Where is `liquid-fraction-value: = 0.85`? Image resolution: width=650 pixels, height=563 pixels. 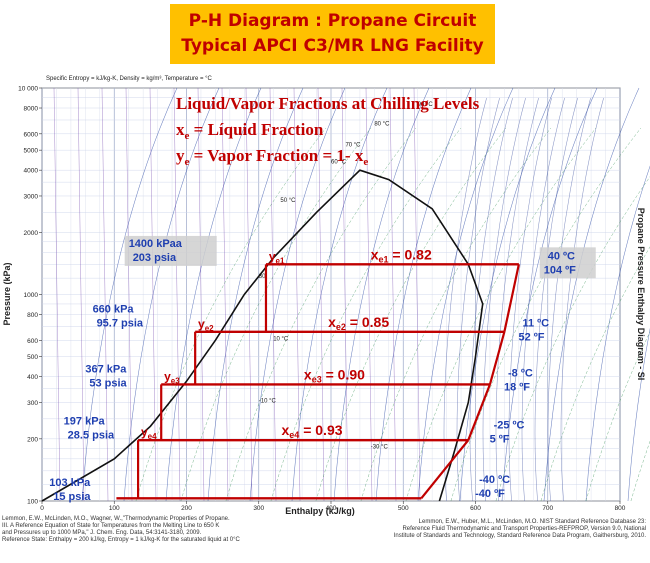 liquid-fraction-value: = 0.85 is located at coordinates (367, 322).